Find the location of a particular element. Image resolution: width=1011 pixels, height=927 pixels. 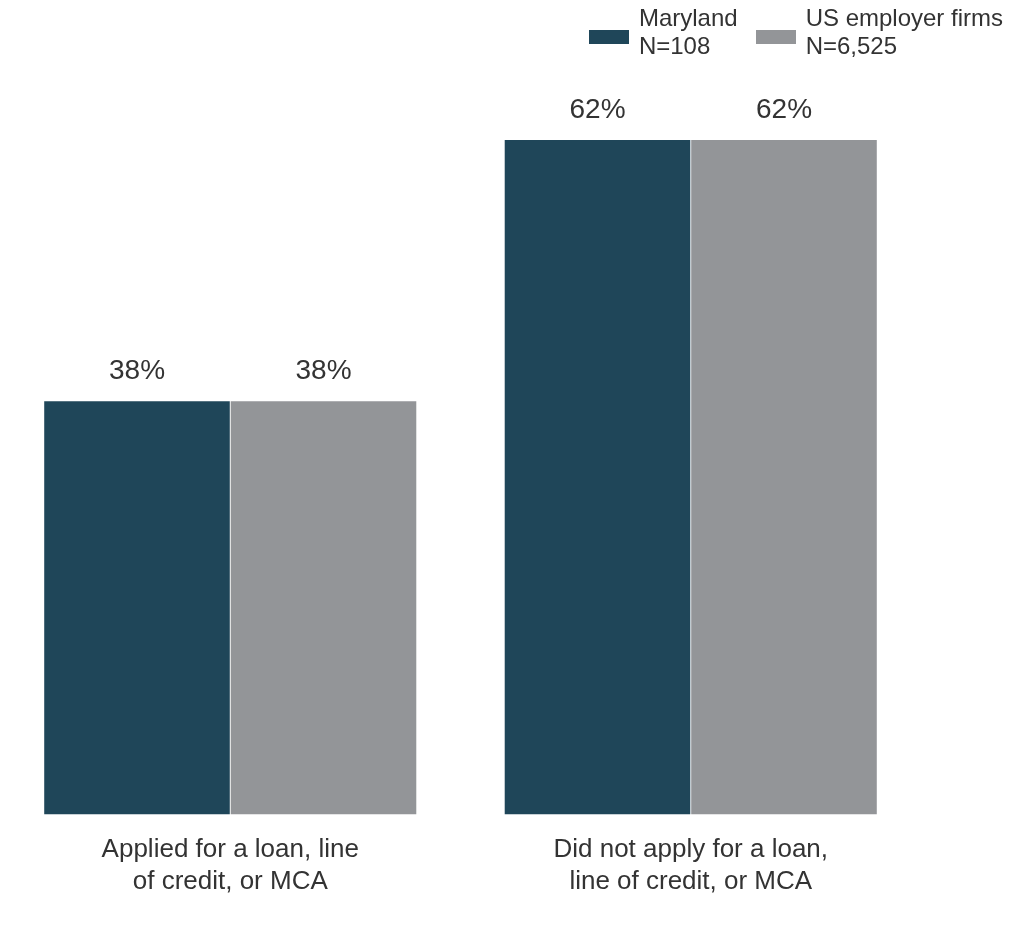

legend-label: US employer firms N=6,525 is located at coordinates (904, 32).